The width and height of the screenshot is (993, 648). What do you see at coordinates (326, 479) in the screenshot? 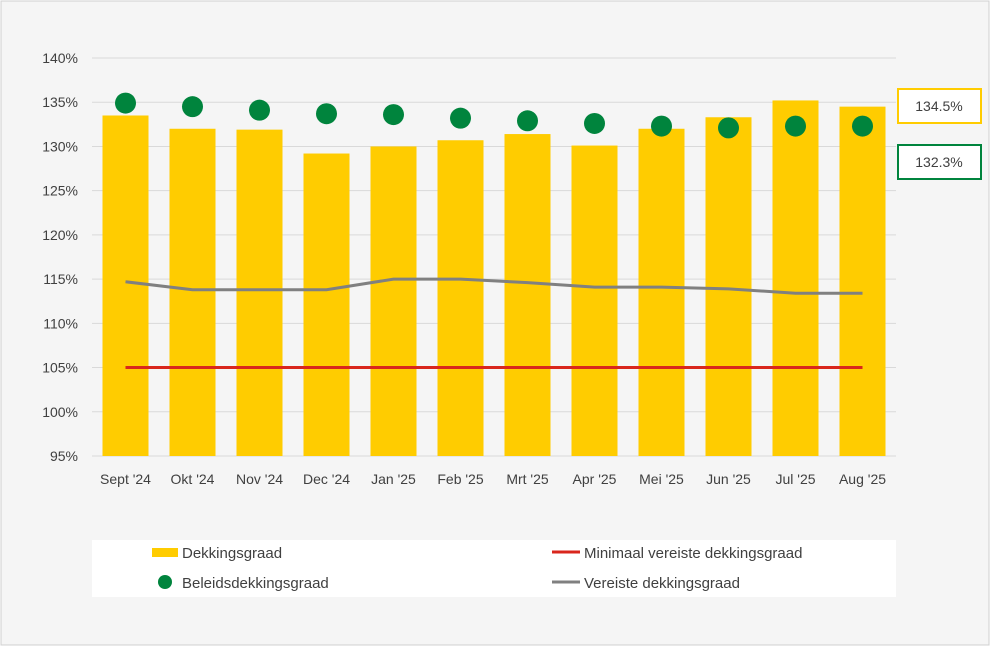
I see `x-tick-label: Dec '24` at bounding box center [326, 479].